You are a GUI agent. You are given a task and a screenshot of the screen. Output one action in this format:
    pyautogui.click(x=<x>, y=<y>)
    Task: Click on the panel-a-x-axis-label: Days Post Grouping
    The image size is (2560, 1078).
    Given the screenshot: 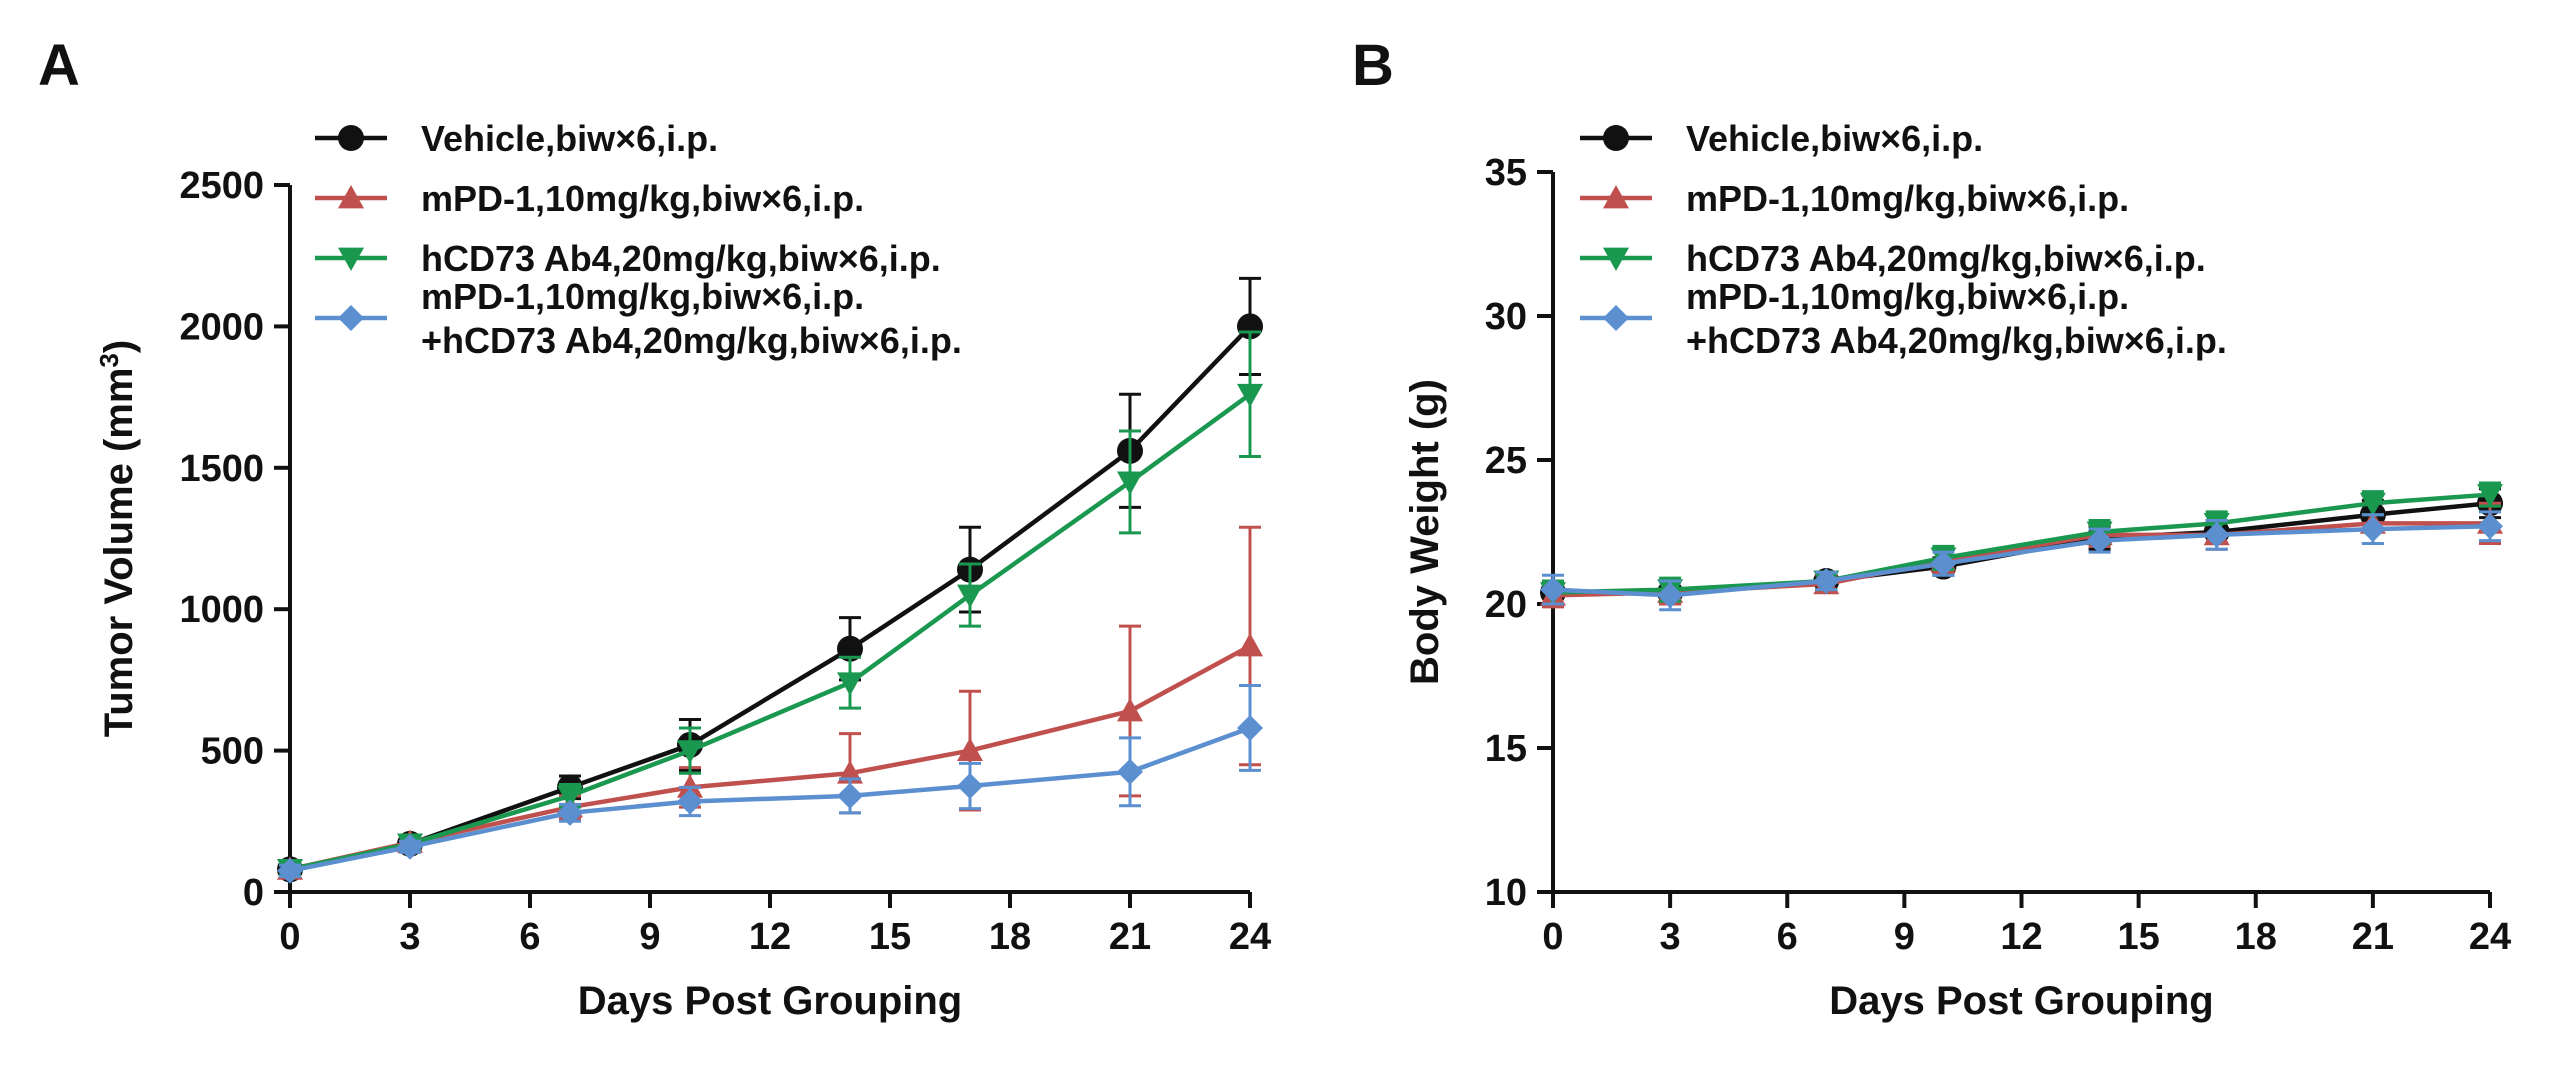 What is the action you would take?
    pyautogui.click(x=770, y=1001)
    